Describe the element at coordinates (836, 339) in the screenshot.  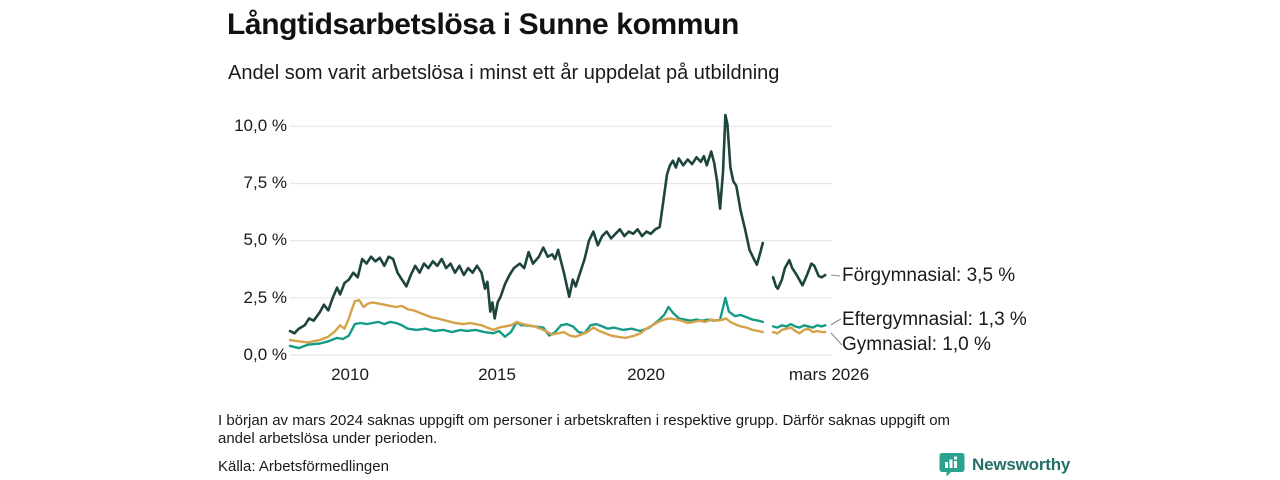
I see `connector-gymnasial` at that location.